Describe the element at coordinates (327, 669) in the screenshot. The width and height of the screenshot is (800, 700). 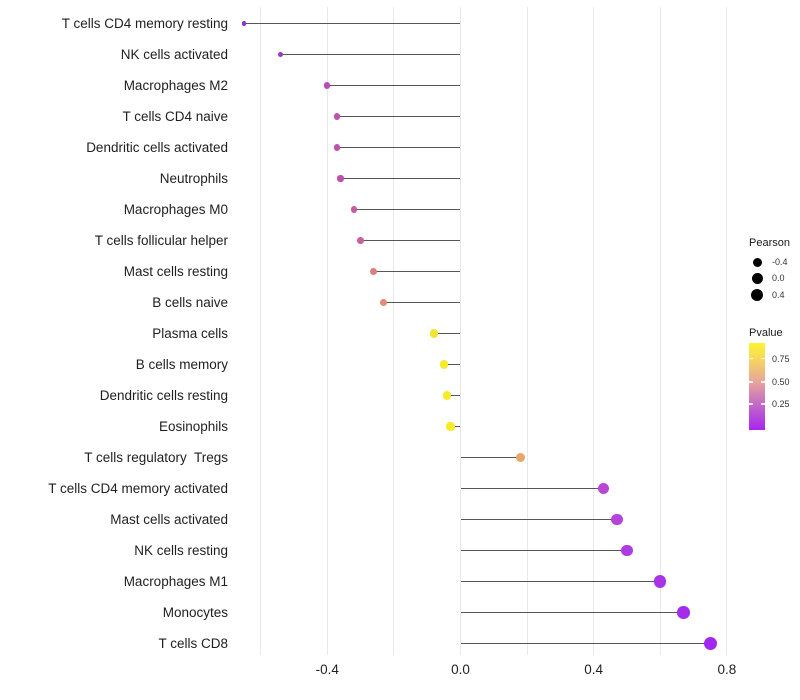
I see `x-tick-label: -0.4` at that location.